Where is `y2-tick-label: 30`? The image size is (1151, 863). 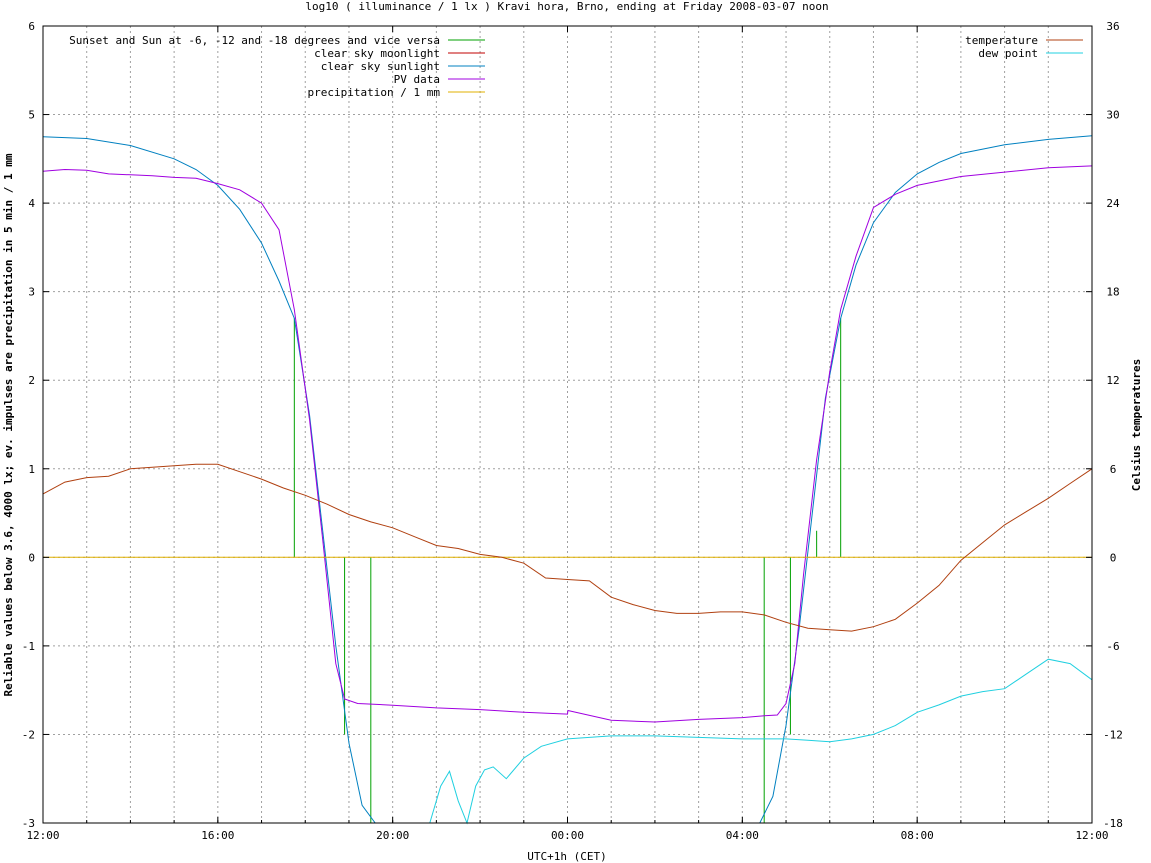
y2-tick-label: 30 is located at coordinates (1112, 115).